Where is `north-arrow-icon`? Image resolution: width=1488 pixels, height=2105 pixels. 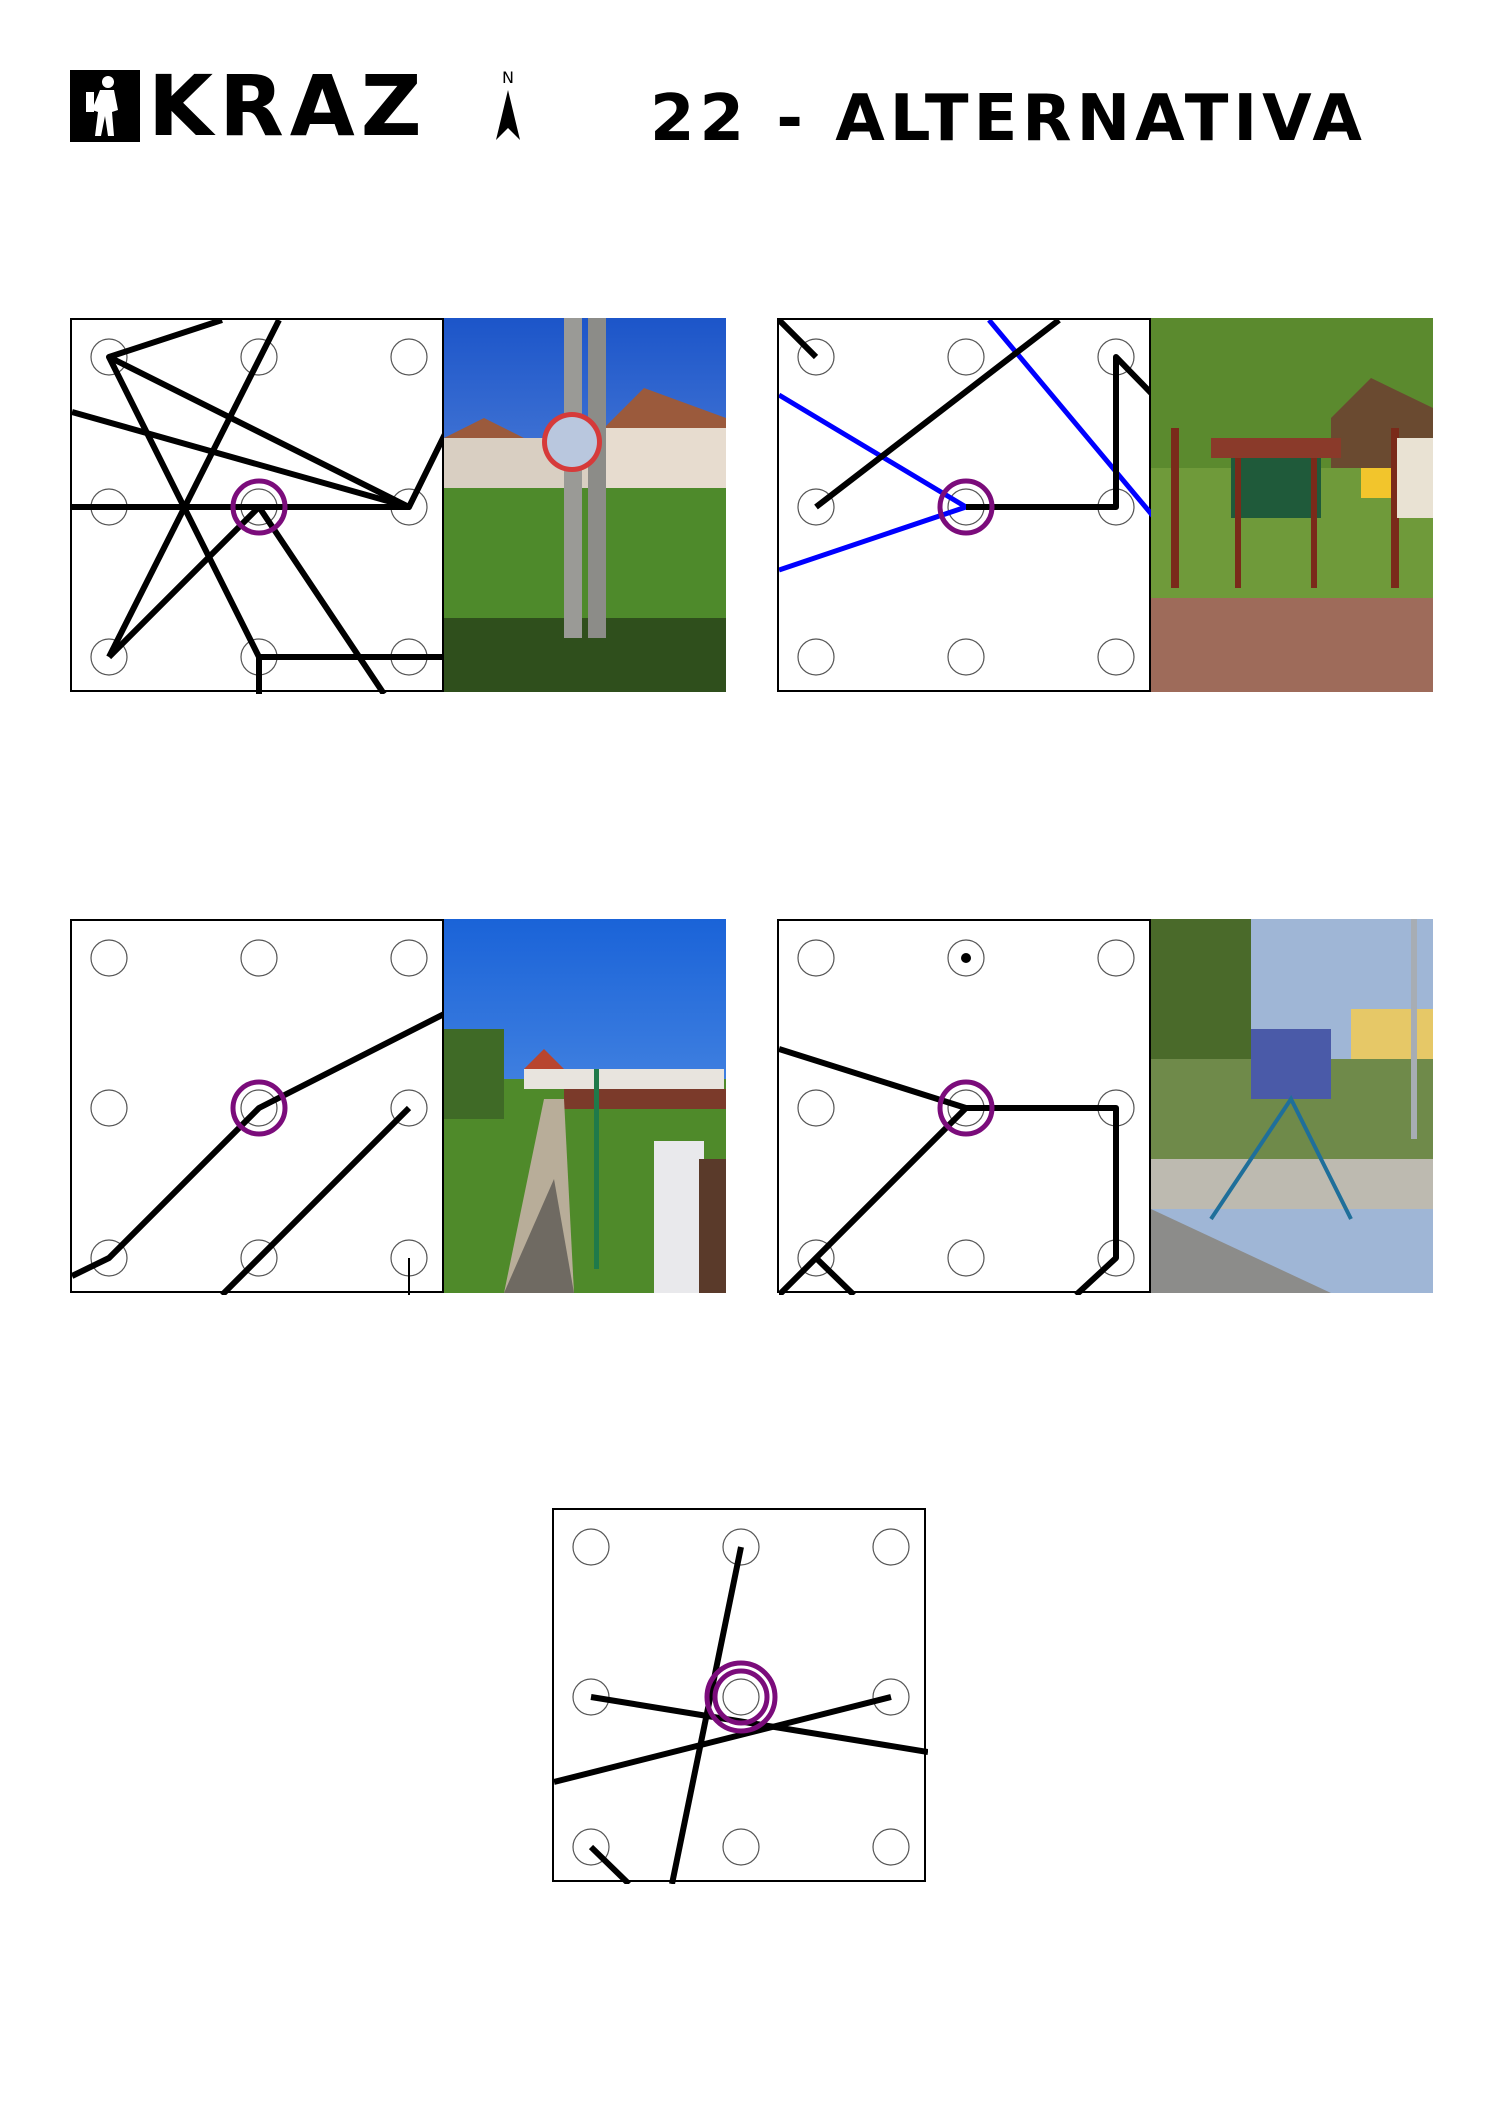 north-arrow-icon is located at coordinates (508, 115).